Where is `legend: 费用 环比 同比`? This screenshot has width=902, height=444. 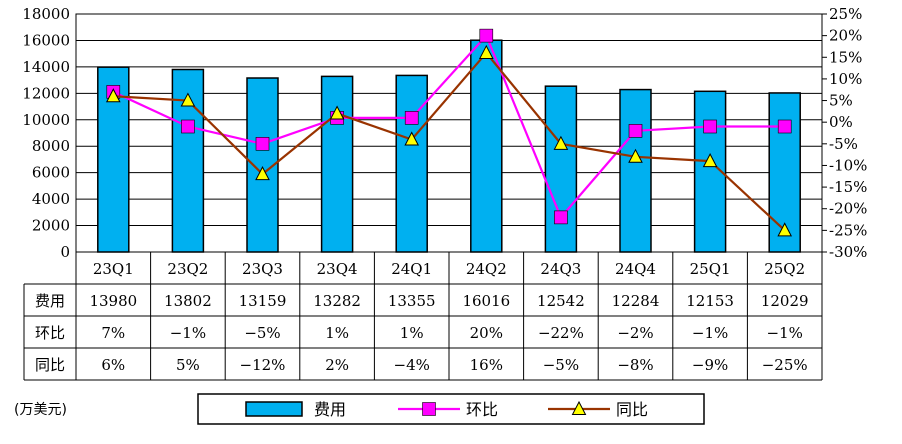
legend: 费用 环比 同比 is located at coordinates (451, 409).